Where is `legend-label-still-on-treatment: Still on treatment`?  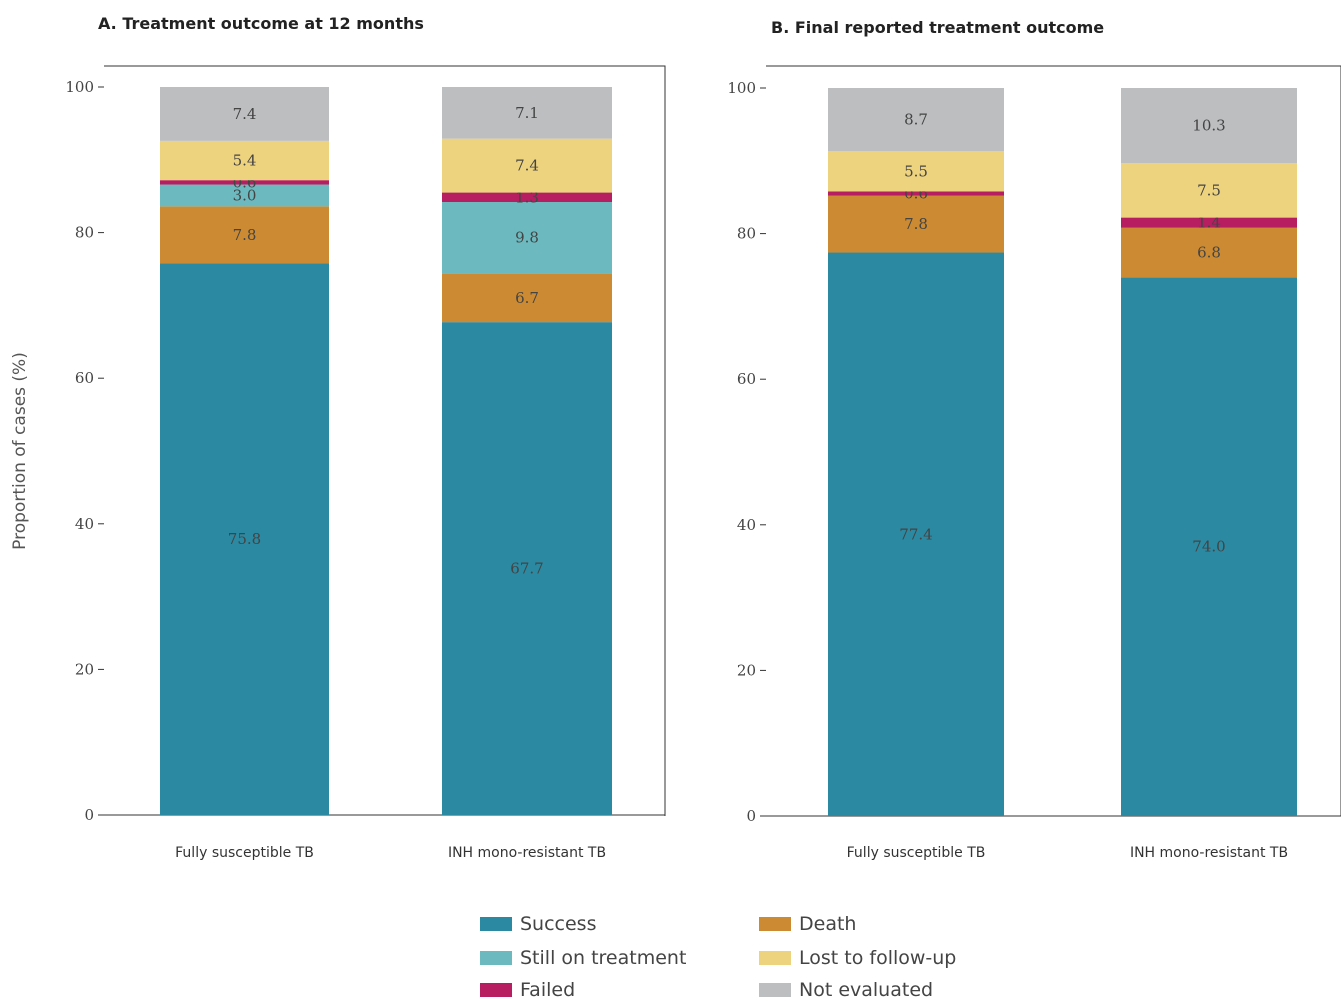 legend-label-still-on-treatment: Still on treatment is located at coordinates (603, 958).